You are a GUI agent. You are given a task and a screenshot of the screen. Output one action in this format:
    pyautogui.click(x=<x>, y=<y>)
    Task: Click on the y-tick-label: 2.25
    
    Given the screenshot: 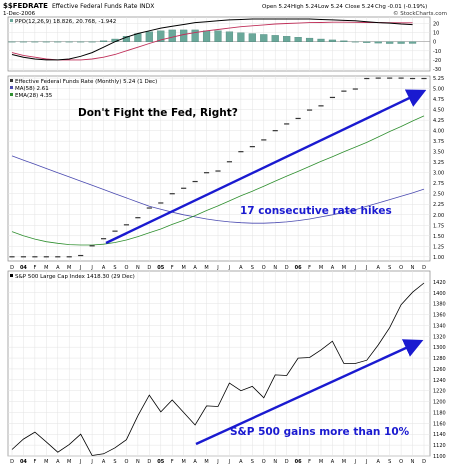 What is the action you would take?
    pyautogui.click(x=438, y=205)
    